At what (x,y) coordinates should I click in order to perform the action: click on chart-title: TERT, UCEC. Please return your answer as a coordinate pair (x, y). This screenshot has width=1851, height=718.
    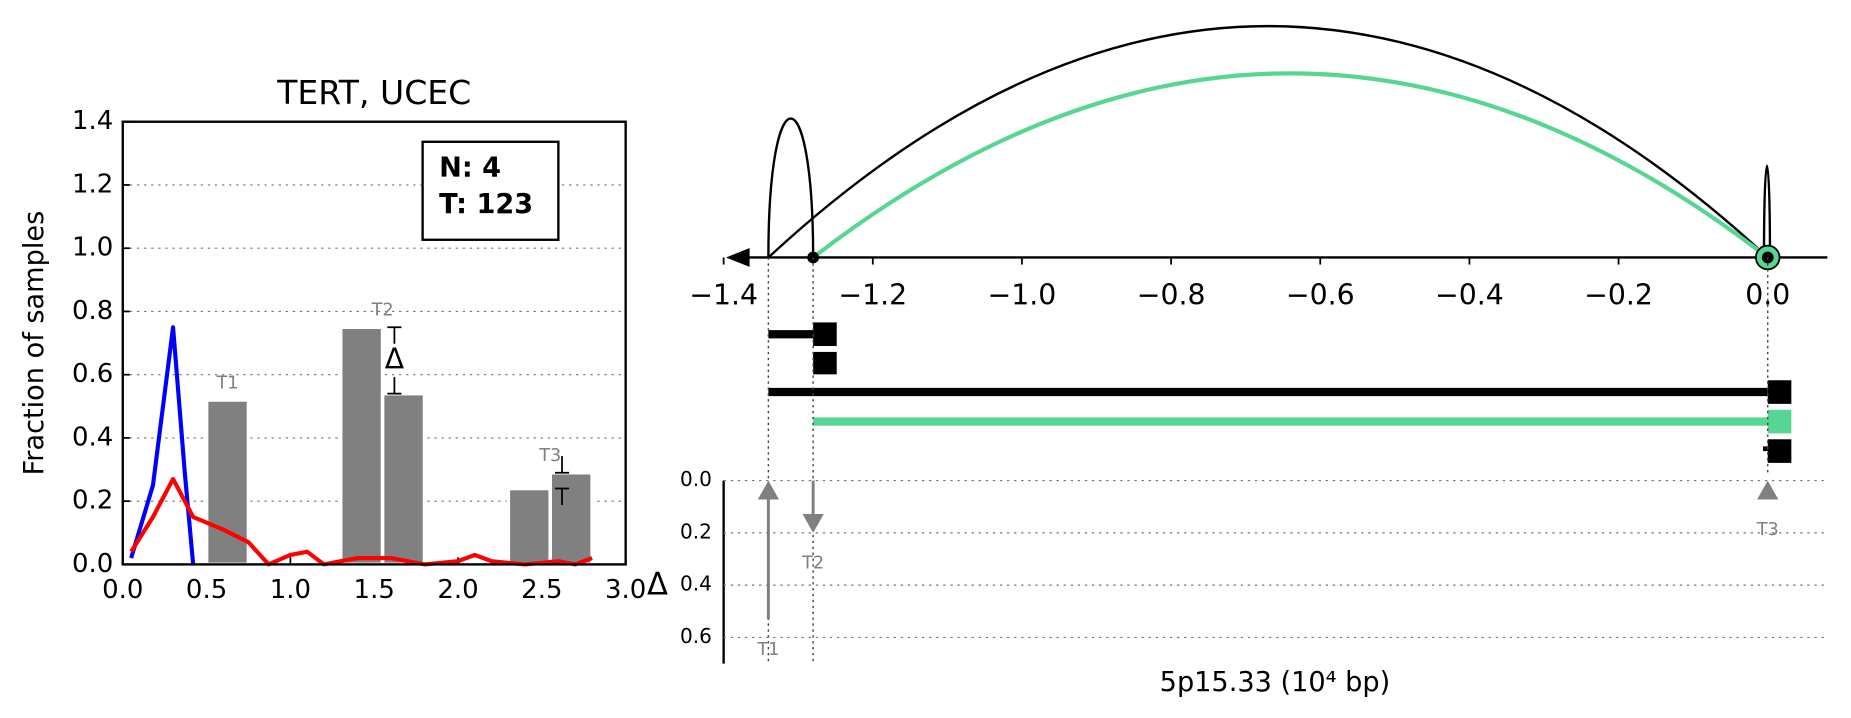
    Looking at the image, I should click on (373, 92).